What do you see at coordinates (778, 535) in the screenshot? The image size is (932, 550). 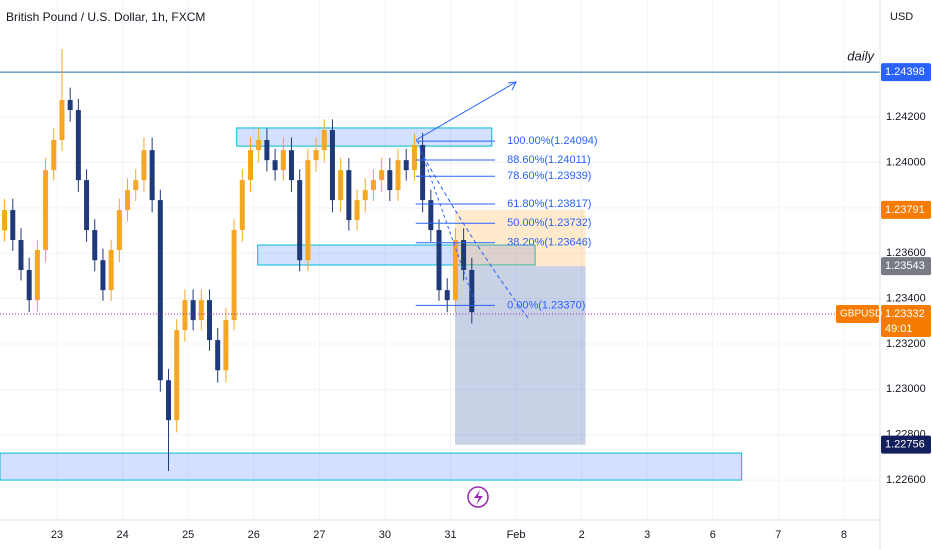 I see `x-tick-label: 7` at bounding box center [778, 535].